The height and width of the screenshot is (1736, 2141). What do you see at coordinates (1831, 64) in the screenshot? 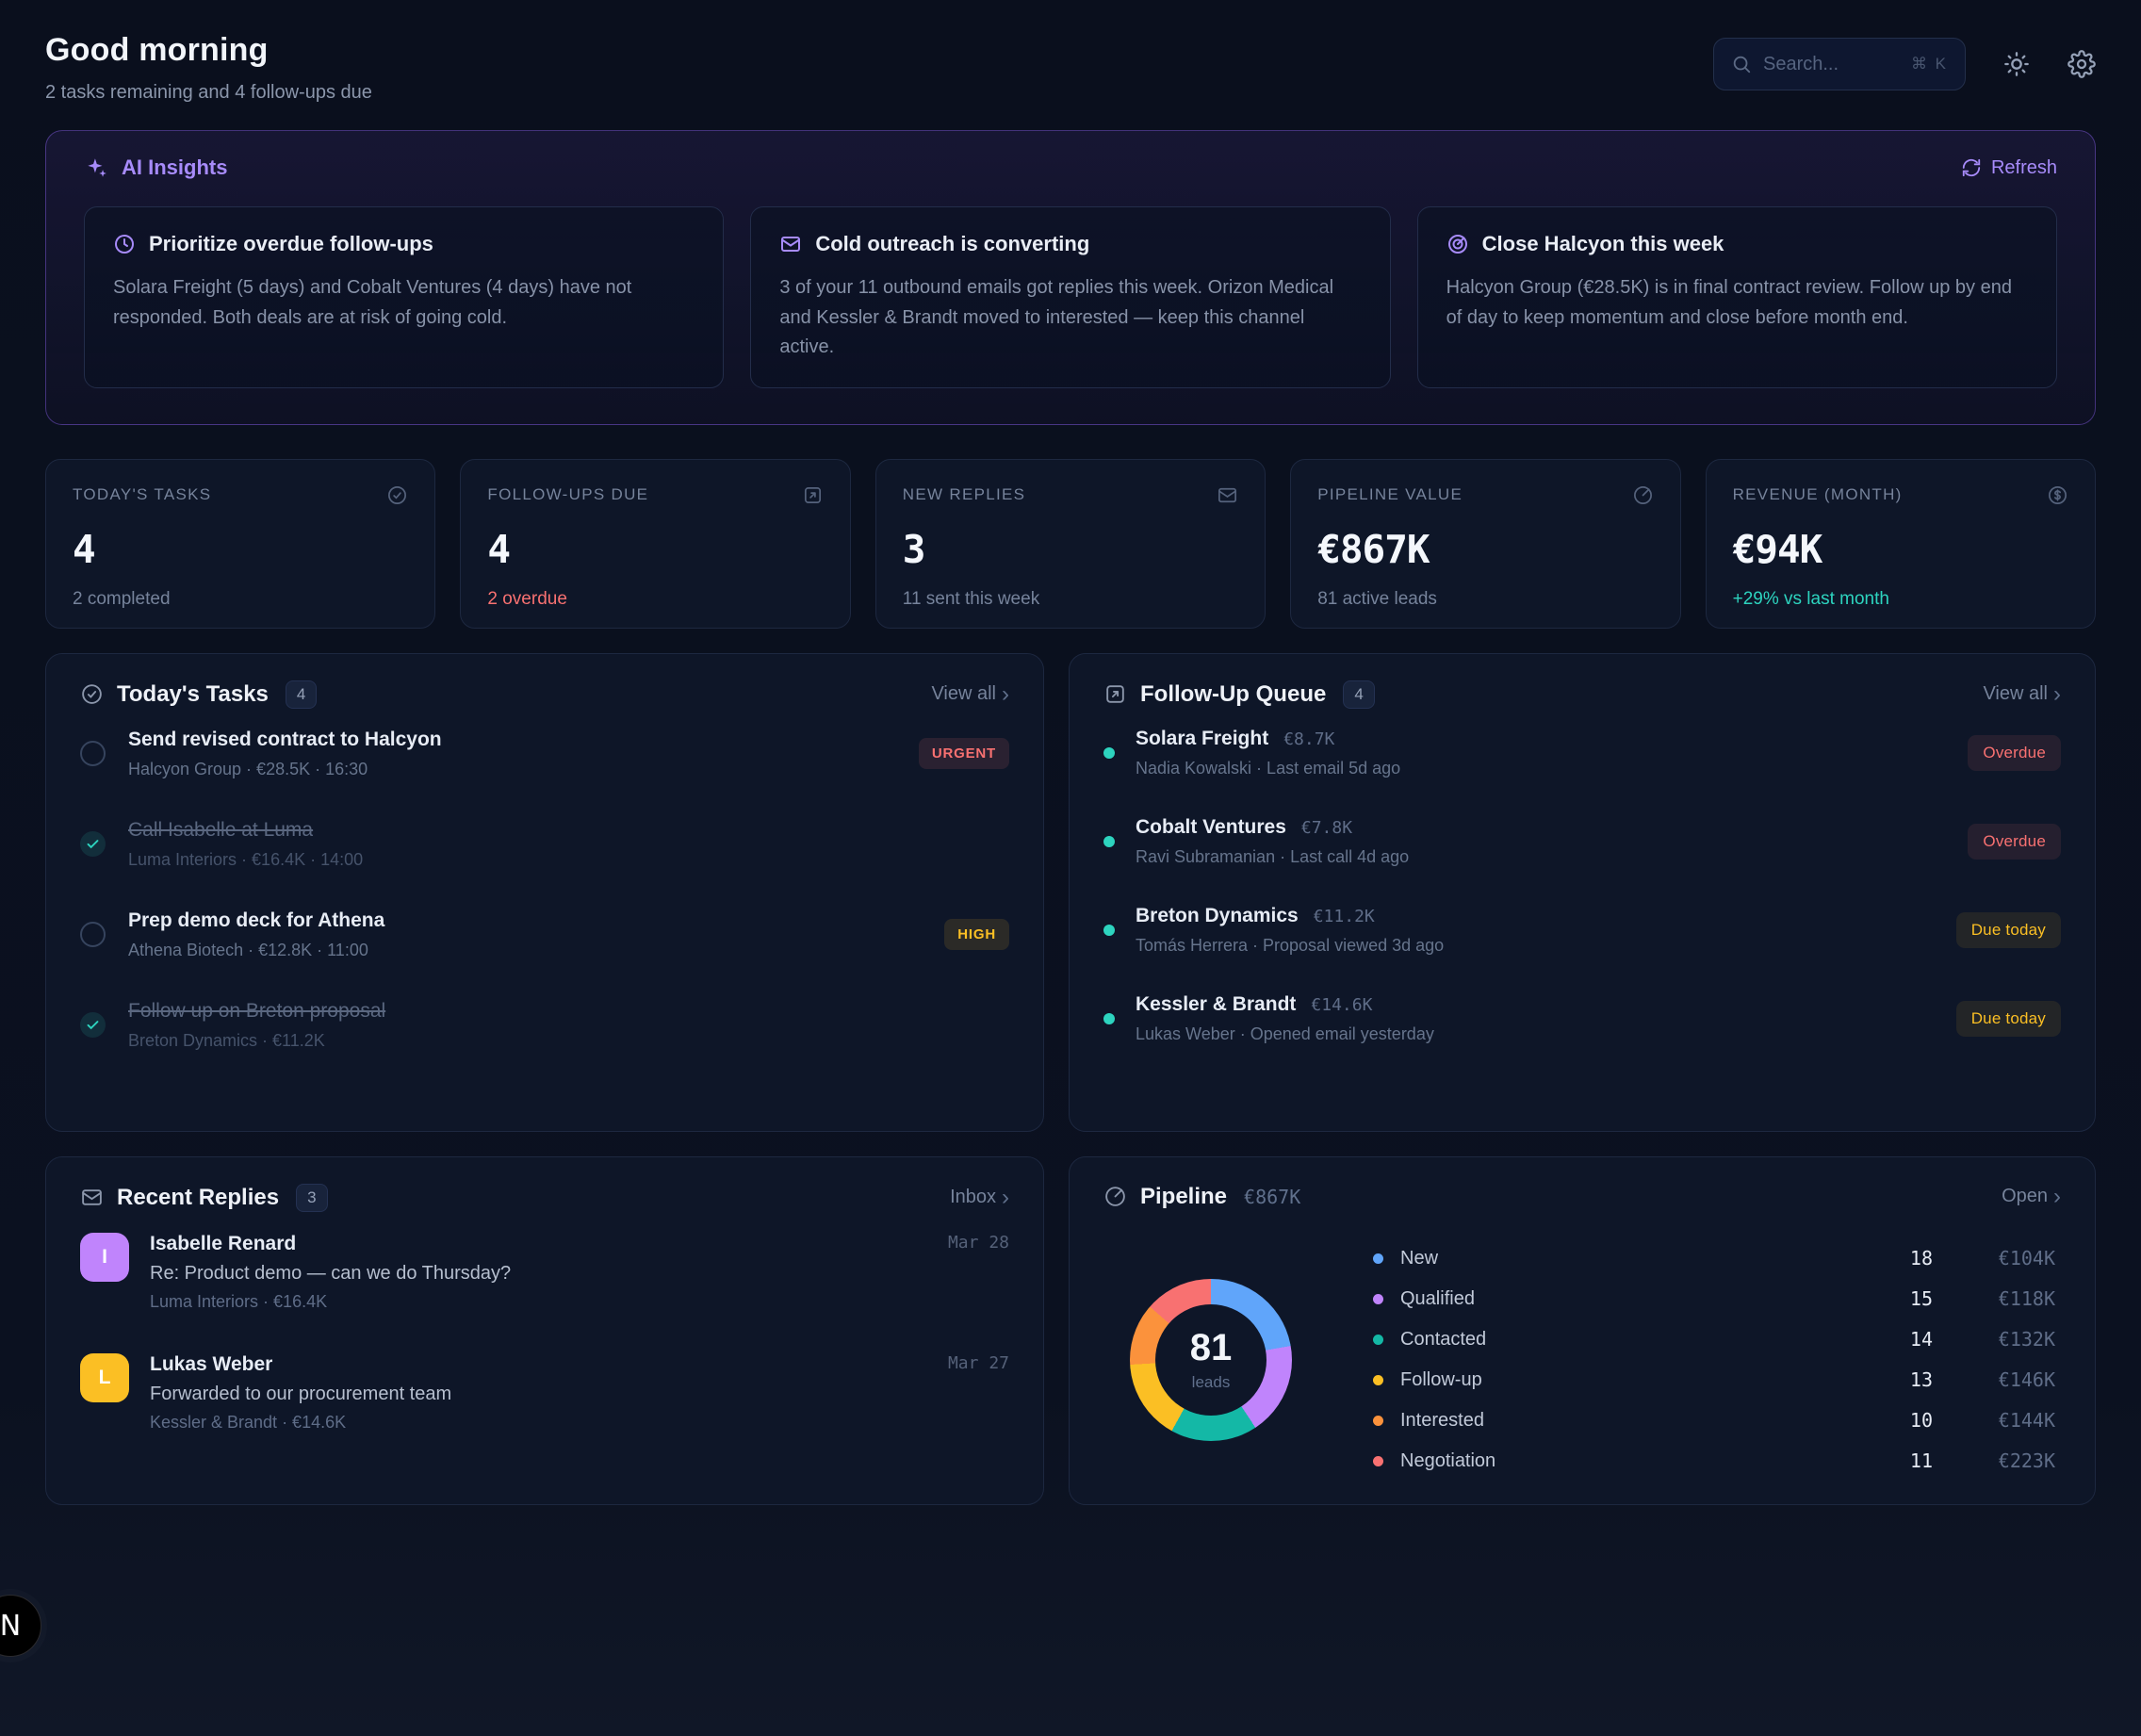
I see `search-input` at bounding box center [1831, 64].